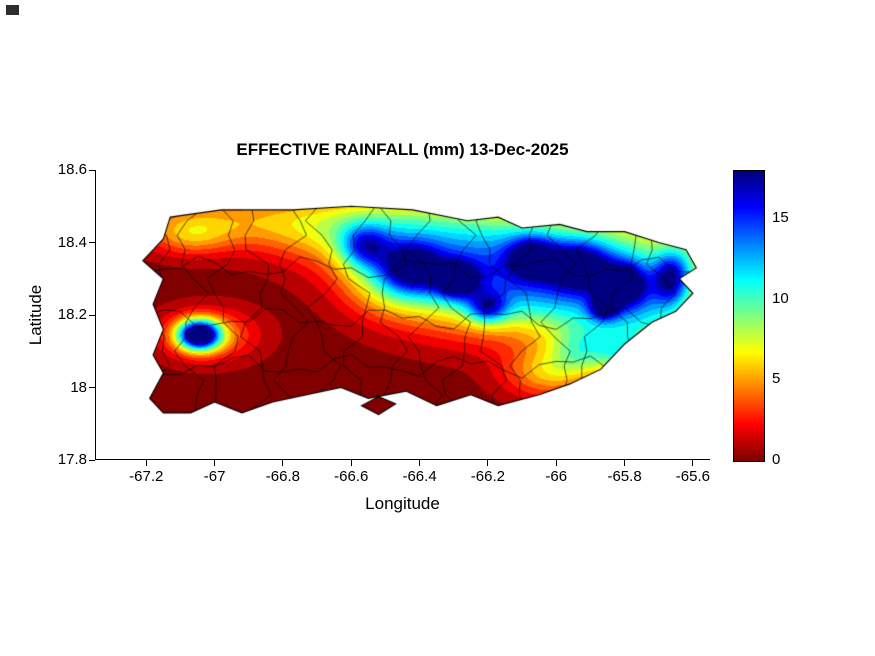 The height and width of the screenshot is (656, 875). Describe the element at coordinates (72, 314) in the screenshot. I see `y-tick-label: 18.2` at that location.